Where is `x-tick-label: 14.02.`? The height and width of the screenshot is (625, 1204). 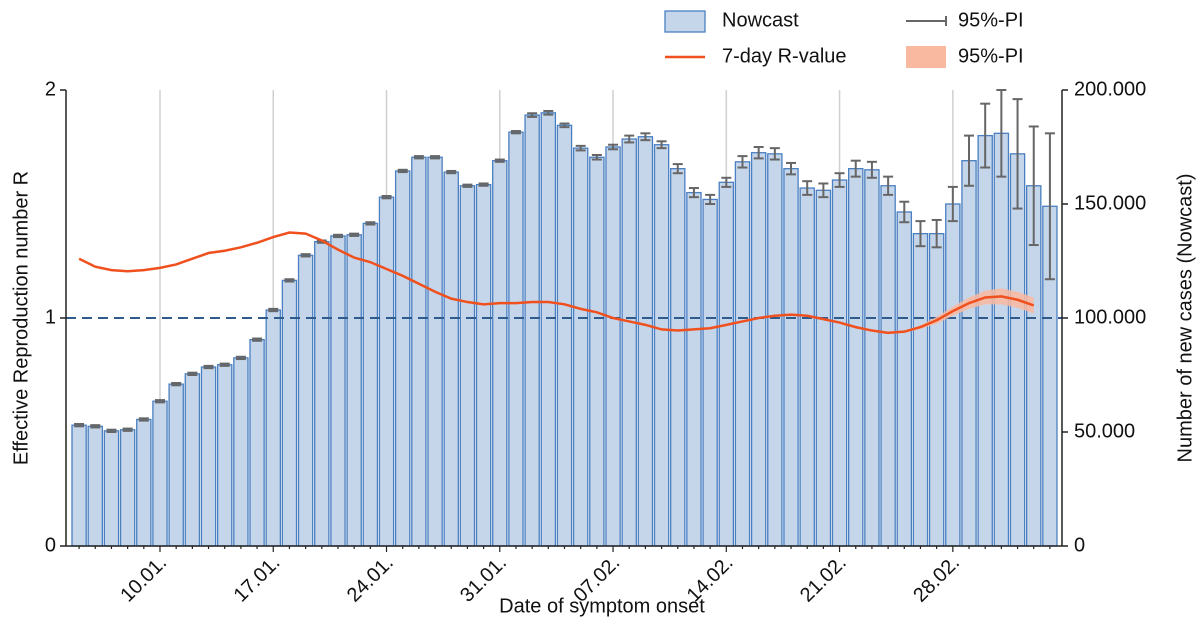 x-tick-label: 14.02. is located at coordinates (710, 579).